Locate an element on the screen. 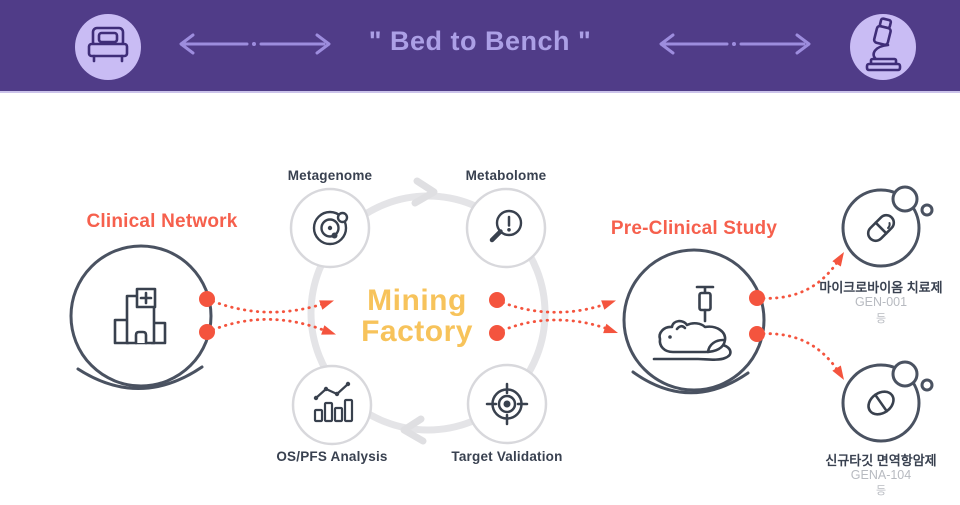 The image size is (960, 505). output1-name-label: 마이크로바이옴 치료제 is located at coordinates (881, 287).